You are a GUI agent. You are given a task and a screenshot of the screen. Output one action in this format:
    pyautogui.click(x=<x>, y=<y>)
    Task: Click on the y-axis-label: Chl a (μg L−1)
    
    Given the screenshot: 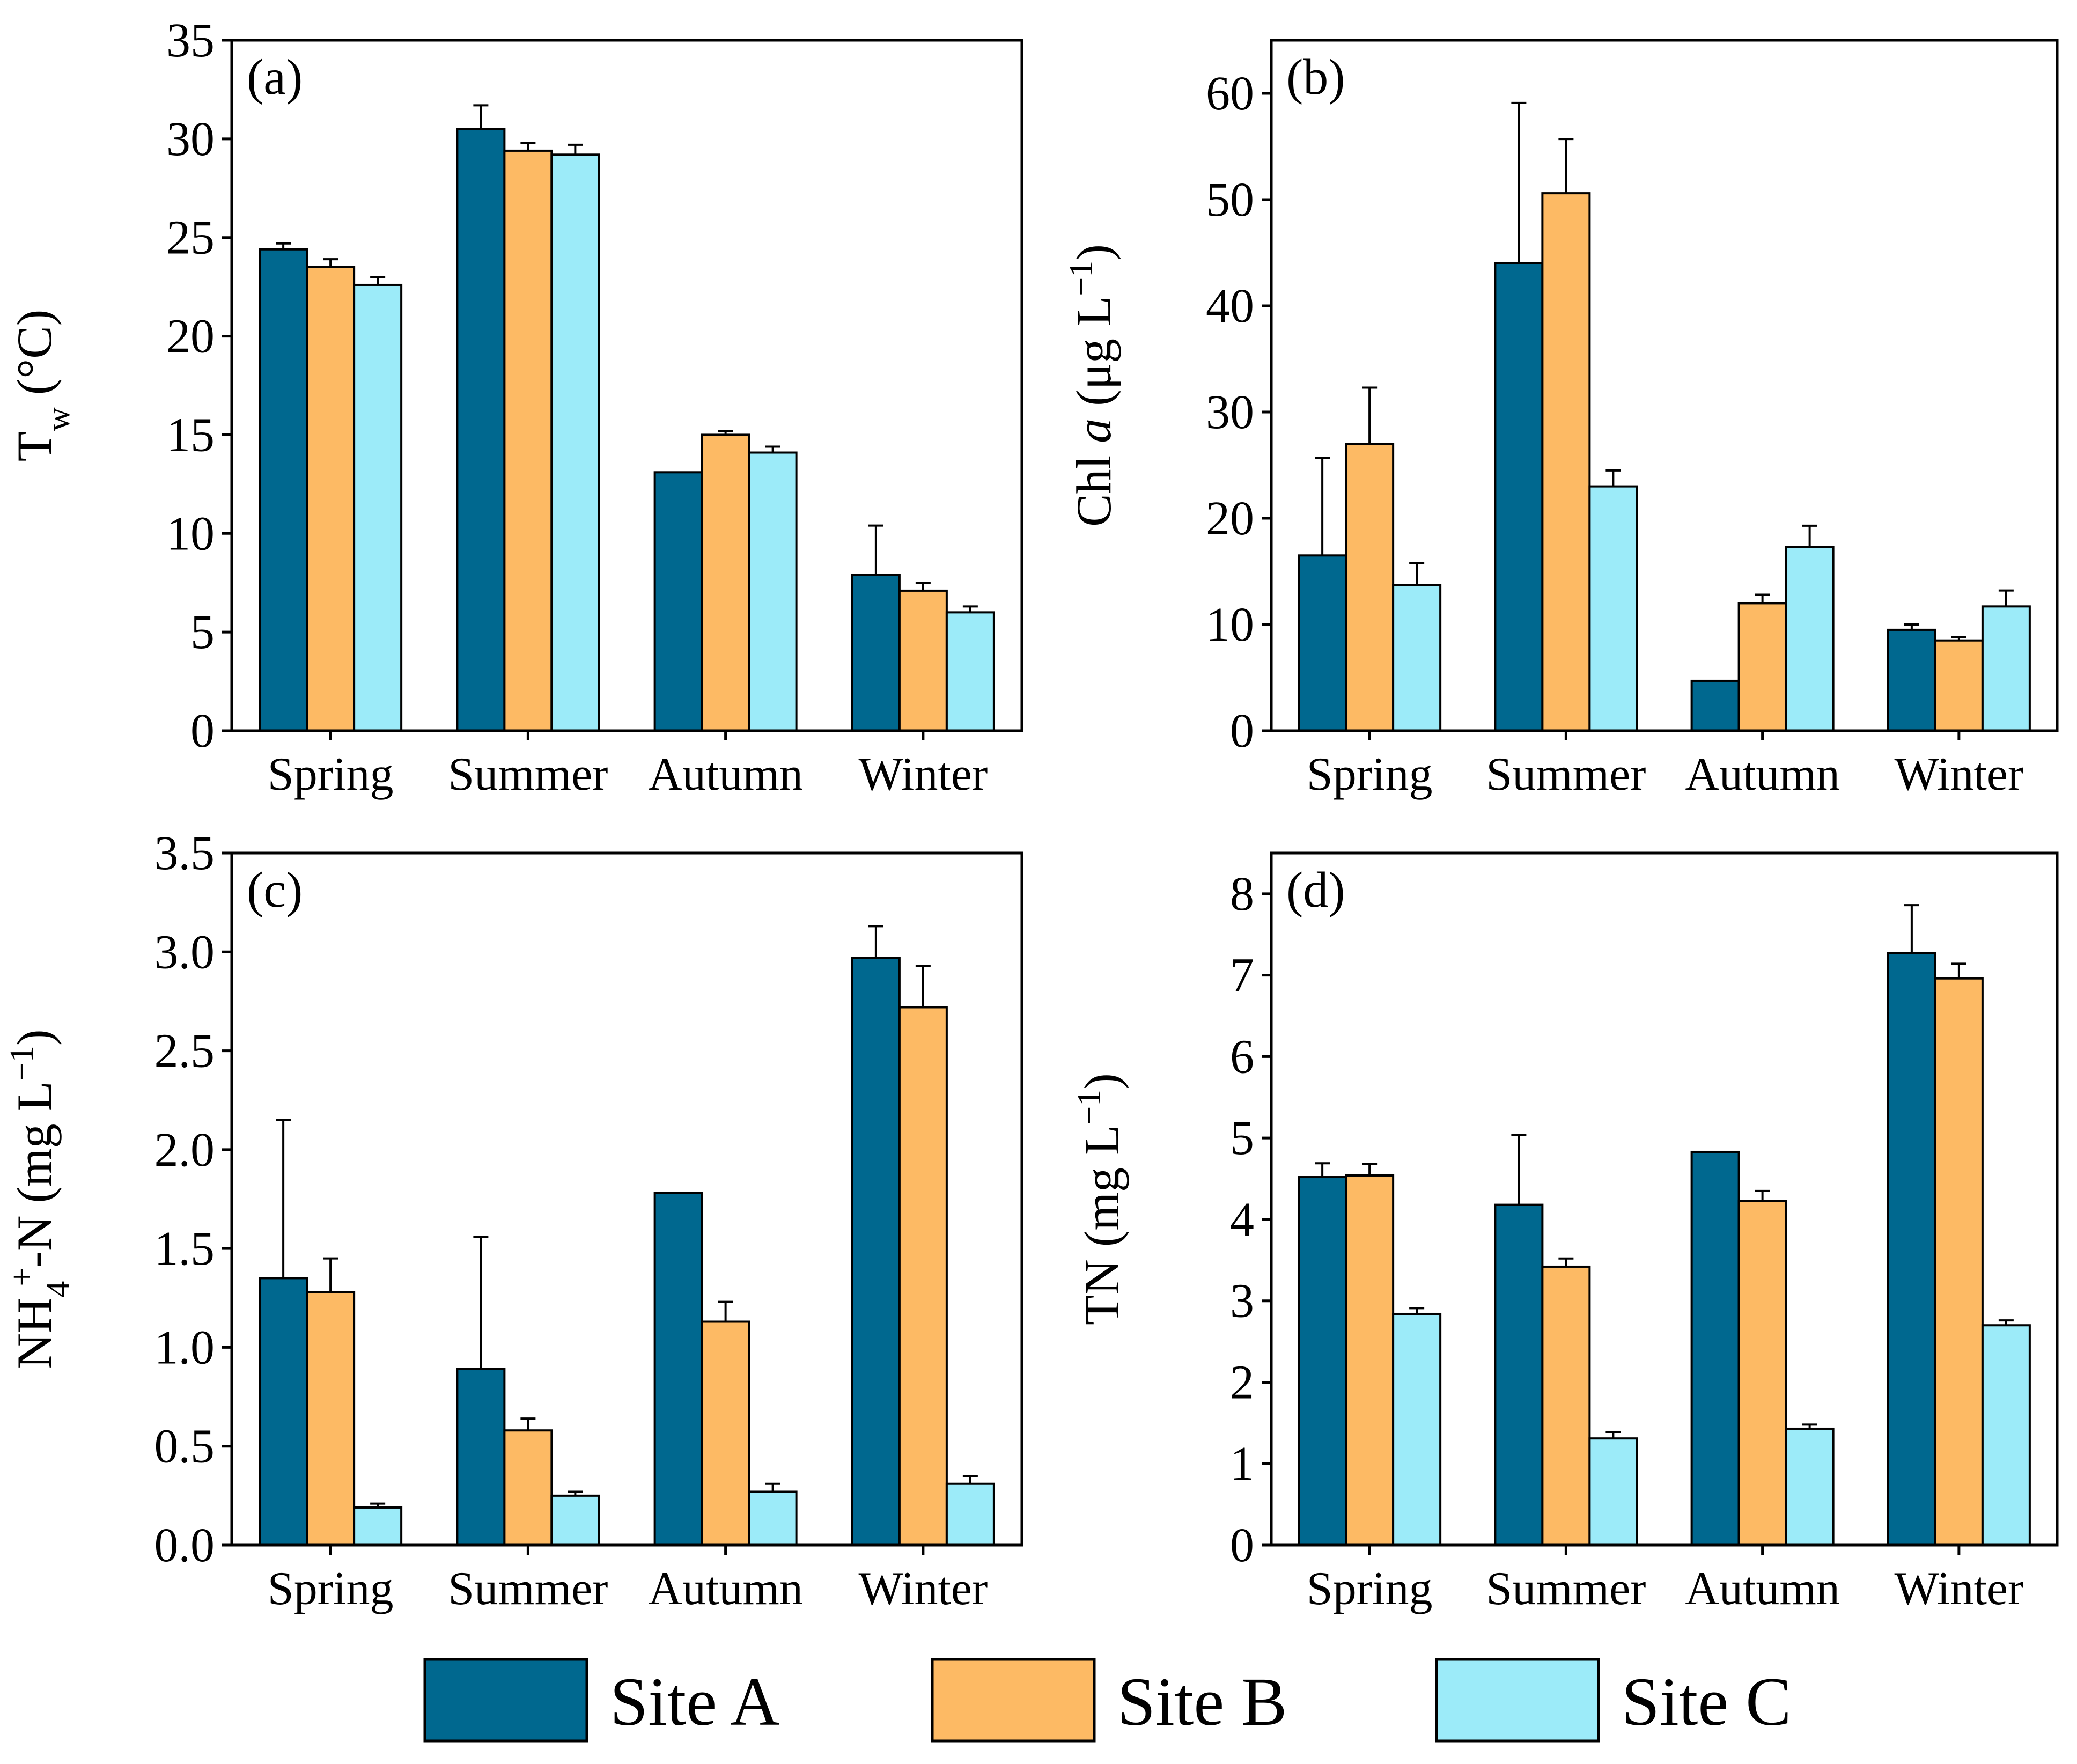 What is the action you would take?
    pyautogui.click(x=1092, y=385)
    